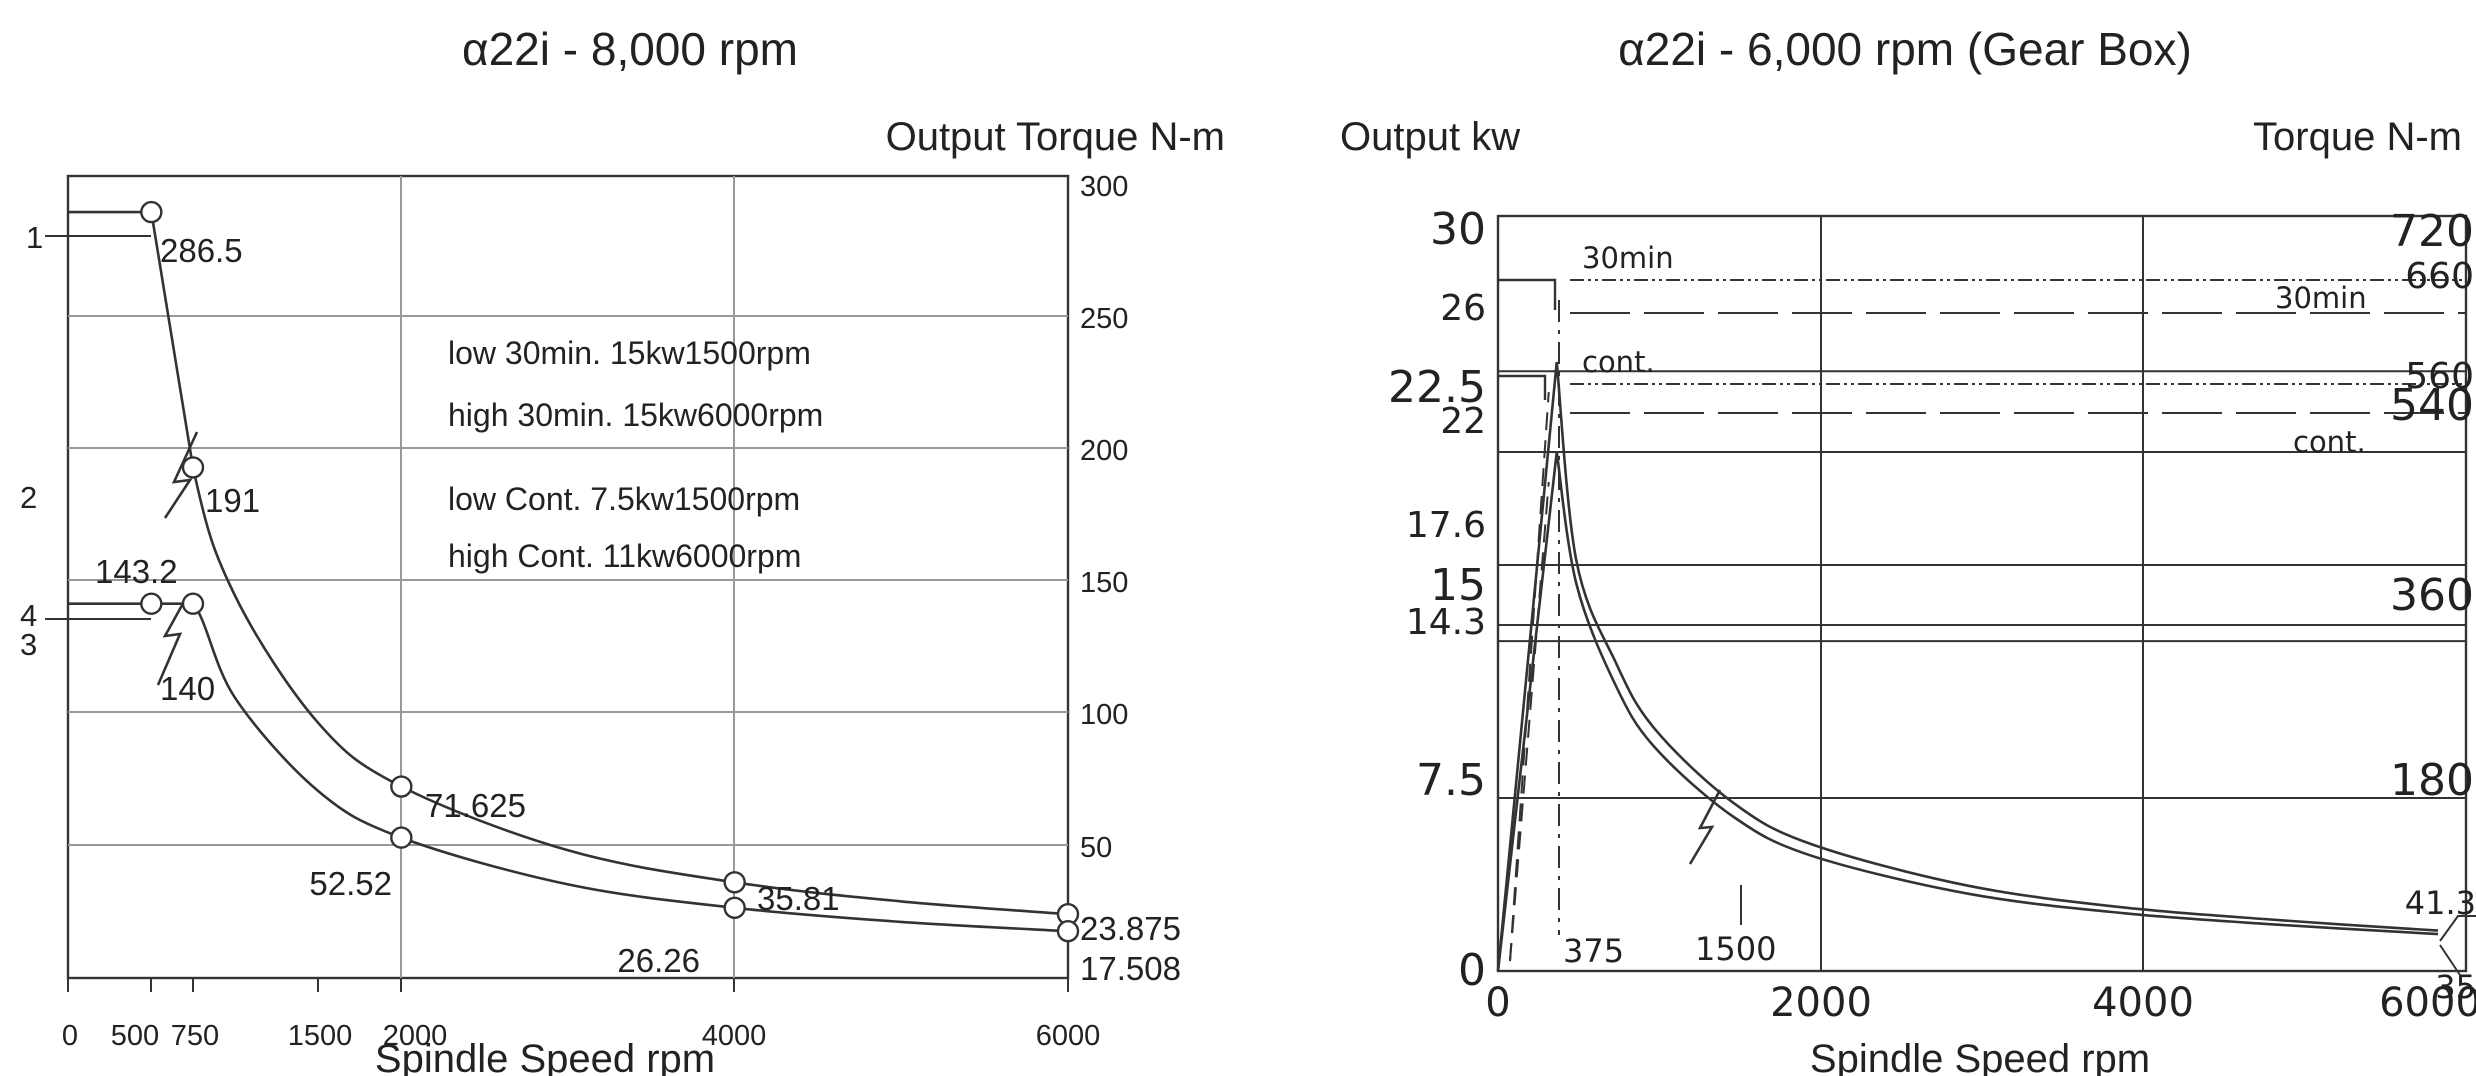 This screenshot has height=1076, width=2476. I want to click on left-label-2: 2, so click(28, 497).